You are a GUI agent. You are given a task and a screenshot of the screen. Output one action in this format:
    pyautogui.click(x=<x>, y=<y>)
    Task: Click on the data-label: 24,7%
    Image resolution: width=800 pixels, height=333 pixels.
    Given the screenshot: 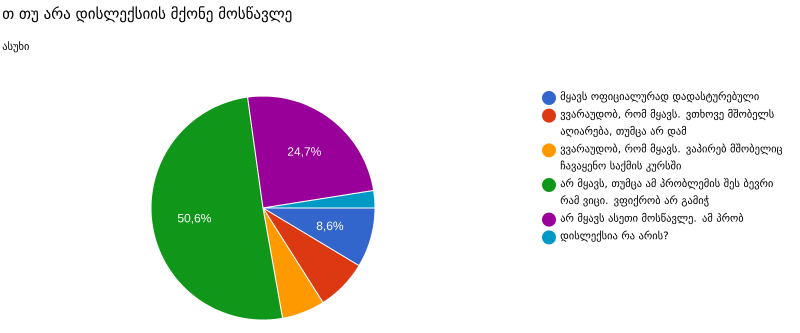 What is the action you would take?
    pyautogui.click(x=304, y=152)
    